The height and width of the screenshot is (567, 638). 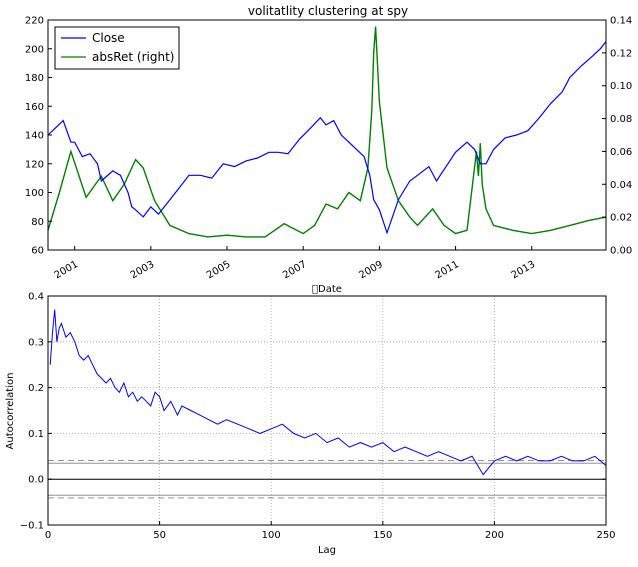 I want to click on right-tick-label: 0.10, so click(x=621, y=86).